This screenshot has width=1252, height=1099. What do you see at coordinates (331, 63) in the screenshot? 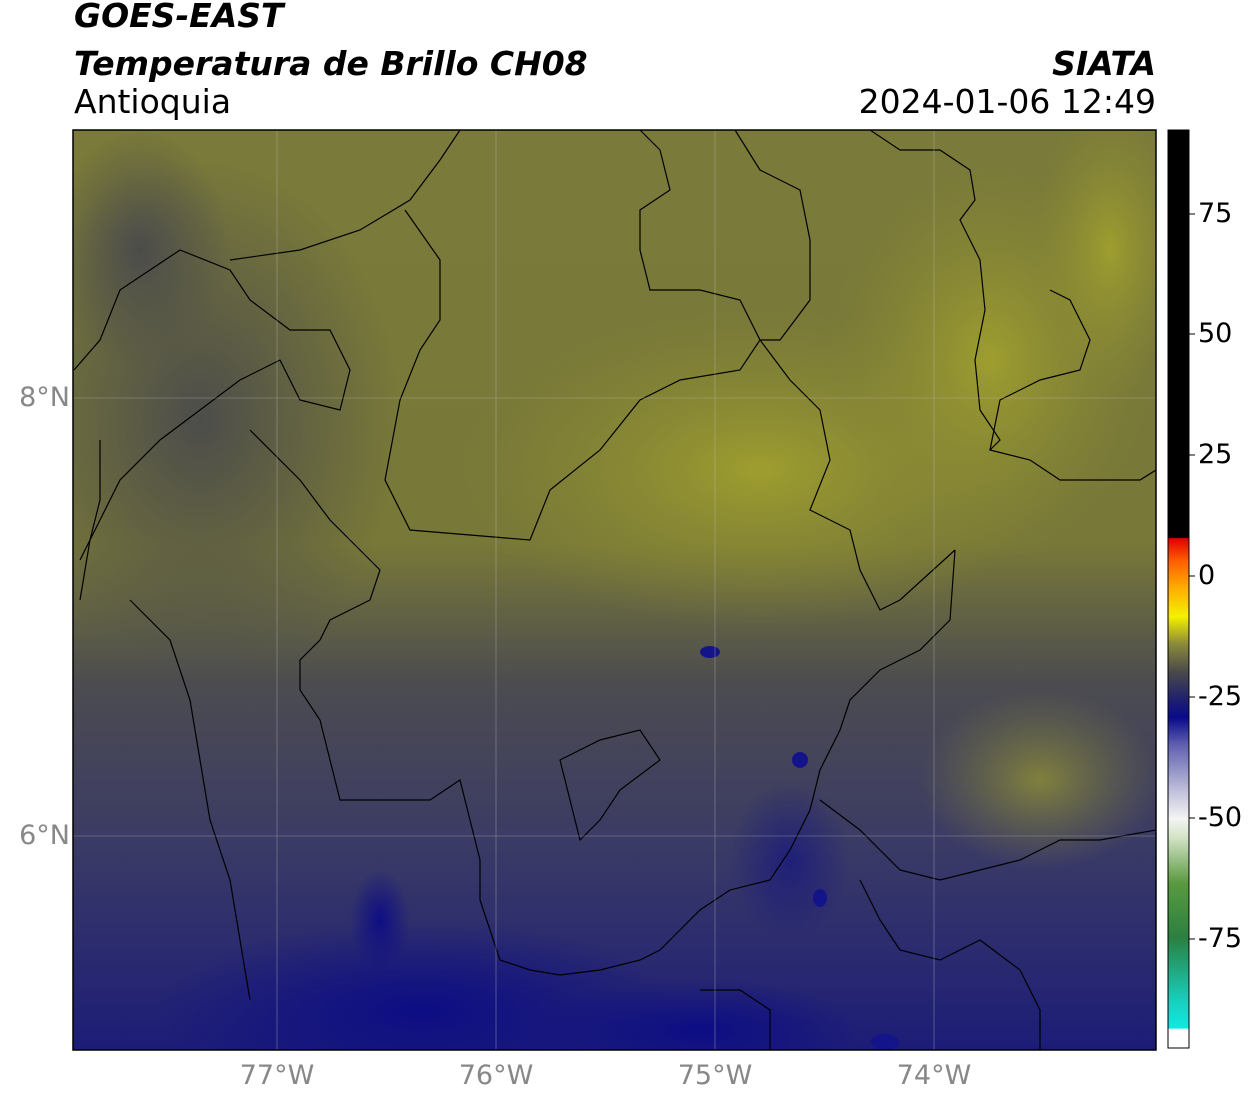
I see `product-title: Temperatura de Brillo CH08` at bounding box center [331, 63].